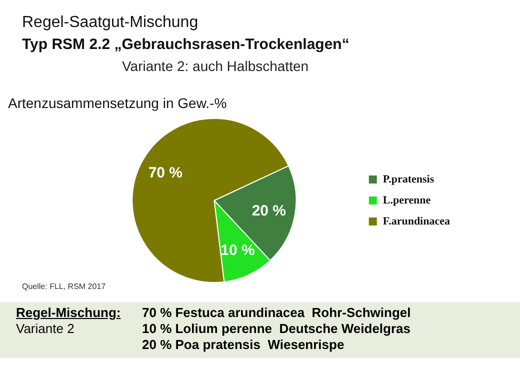  Describe the element at coordinates (237, 251) in the screenshot. I see `data-label: 10 %` at that location.